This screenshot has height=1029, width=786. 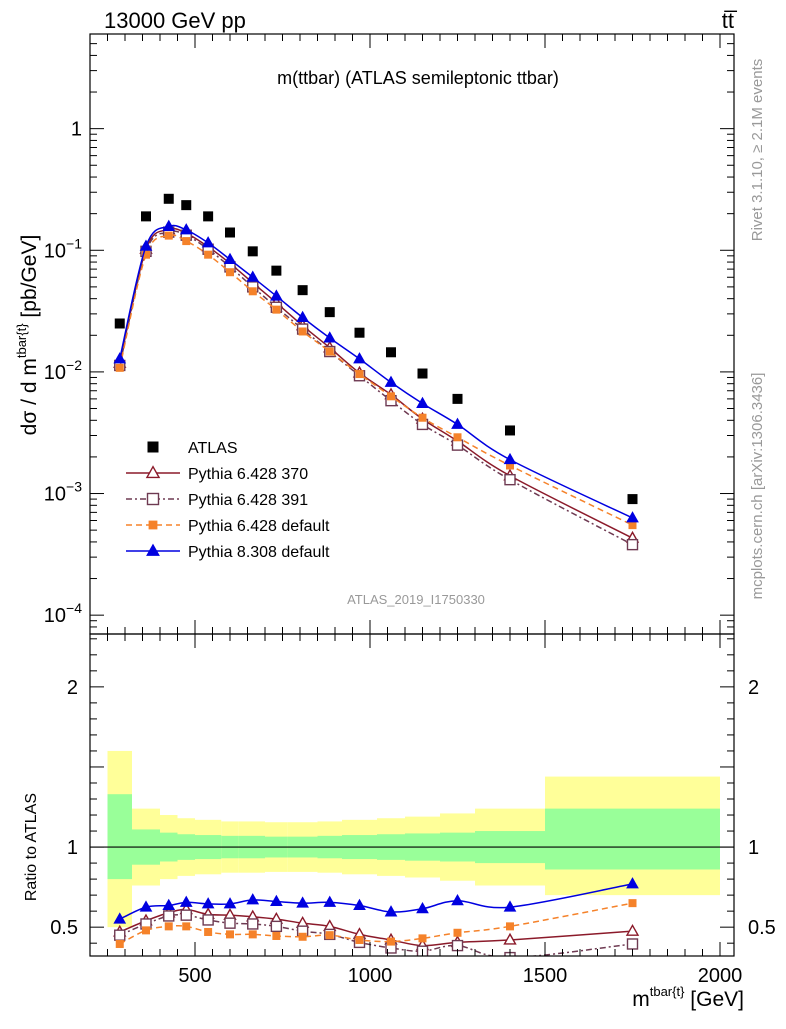 I want to click on ratio-y-tick-label-right: 0.5, so click(x=762, y=928).